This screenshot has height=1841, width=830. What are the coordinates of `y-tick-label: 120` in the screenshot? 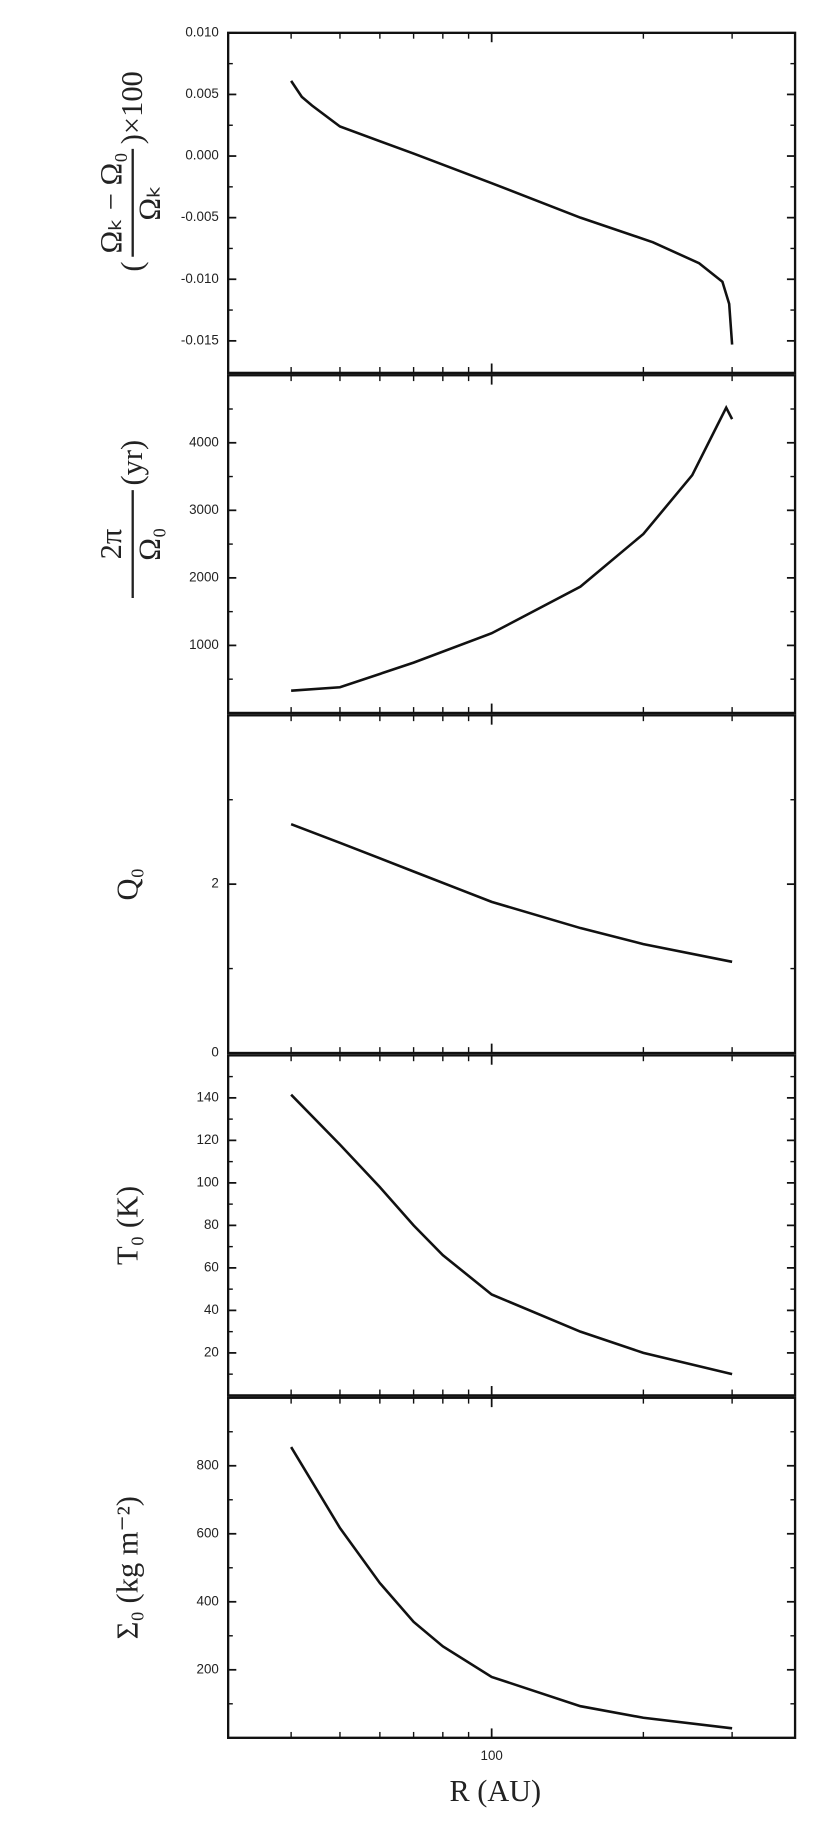 It's located at (208, 1139).